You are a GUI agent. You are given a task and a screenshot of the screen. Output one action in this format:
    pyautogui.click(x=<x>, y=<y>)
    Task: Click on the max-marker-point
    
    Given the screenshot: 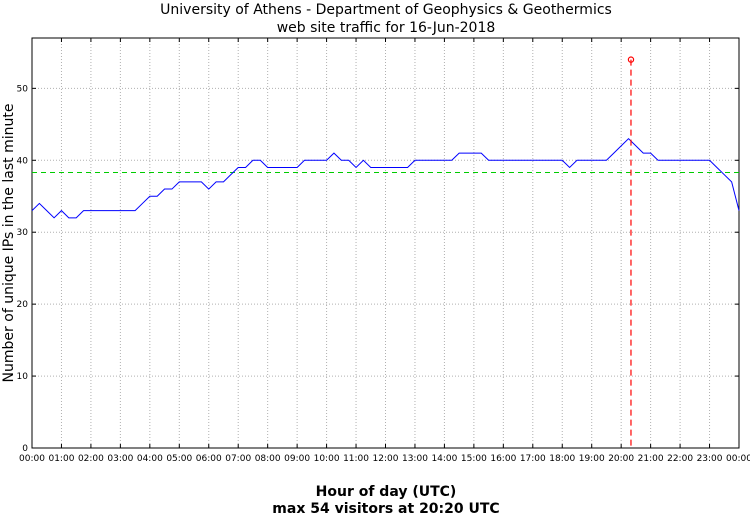 What is the action you would take?
    pyautogui.click(x=631, y=59)
    